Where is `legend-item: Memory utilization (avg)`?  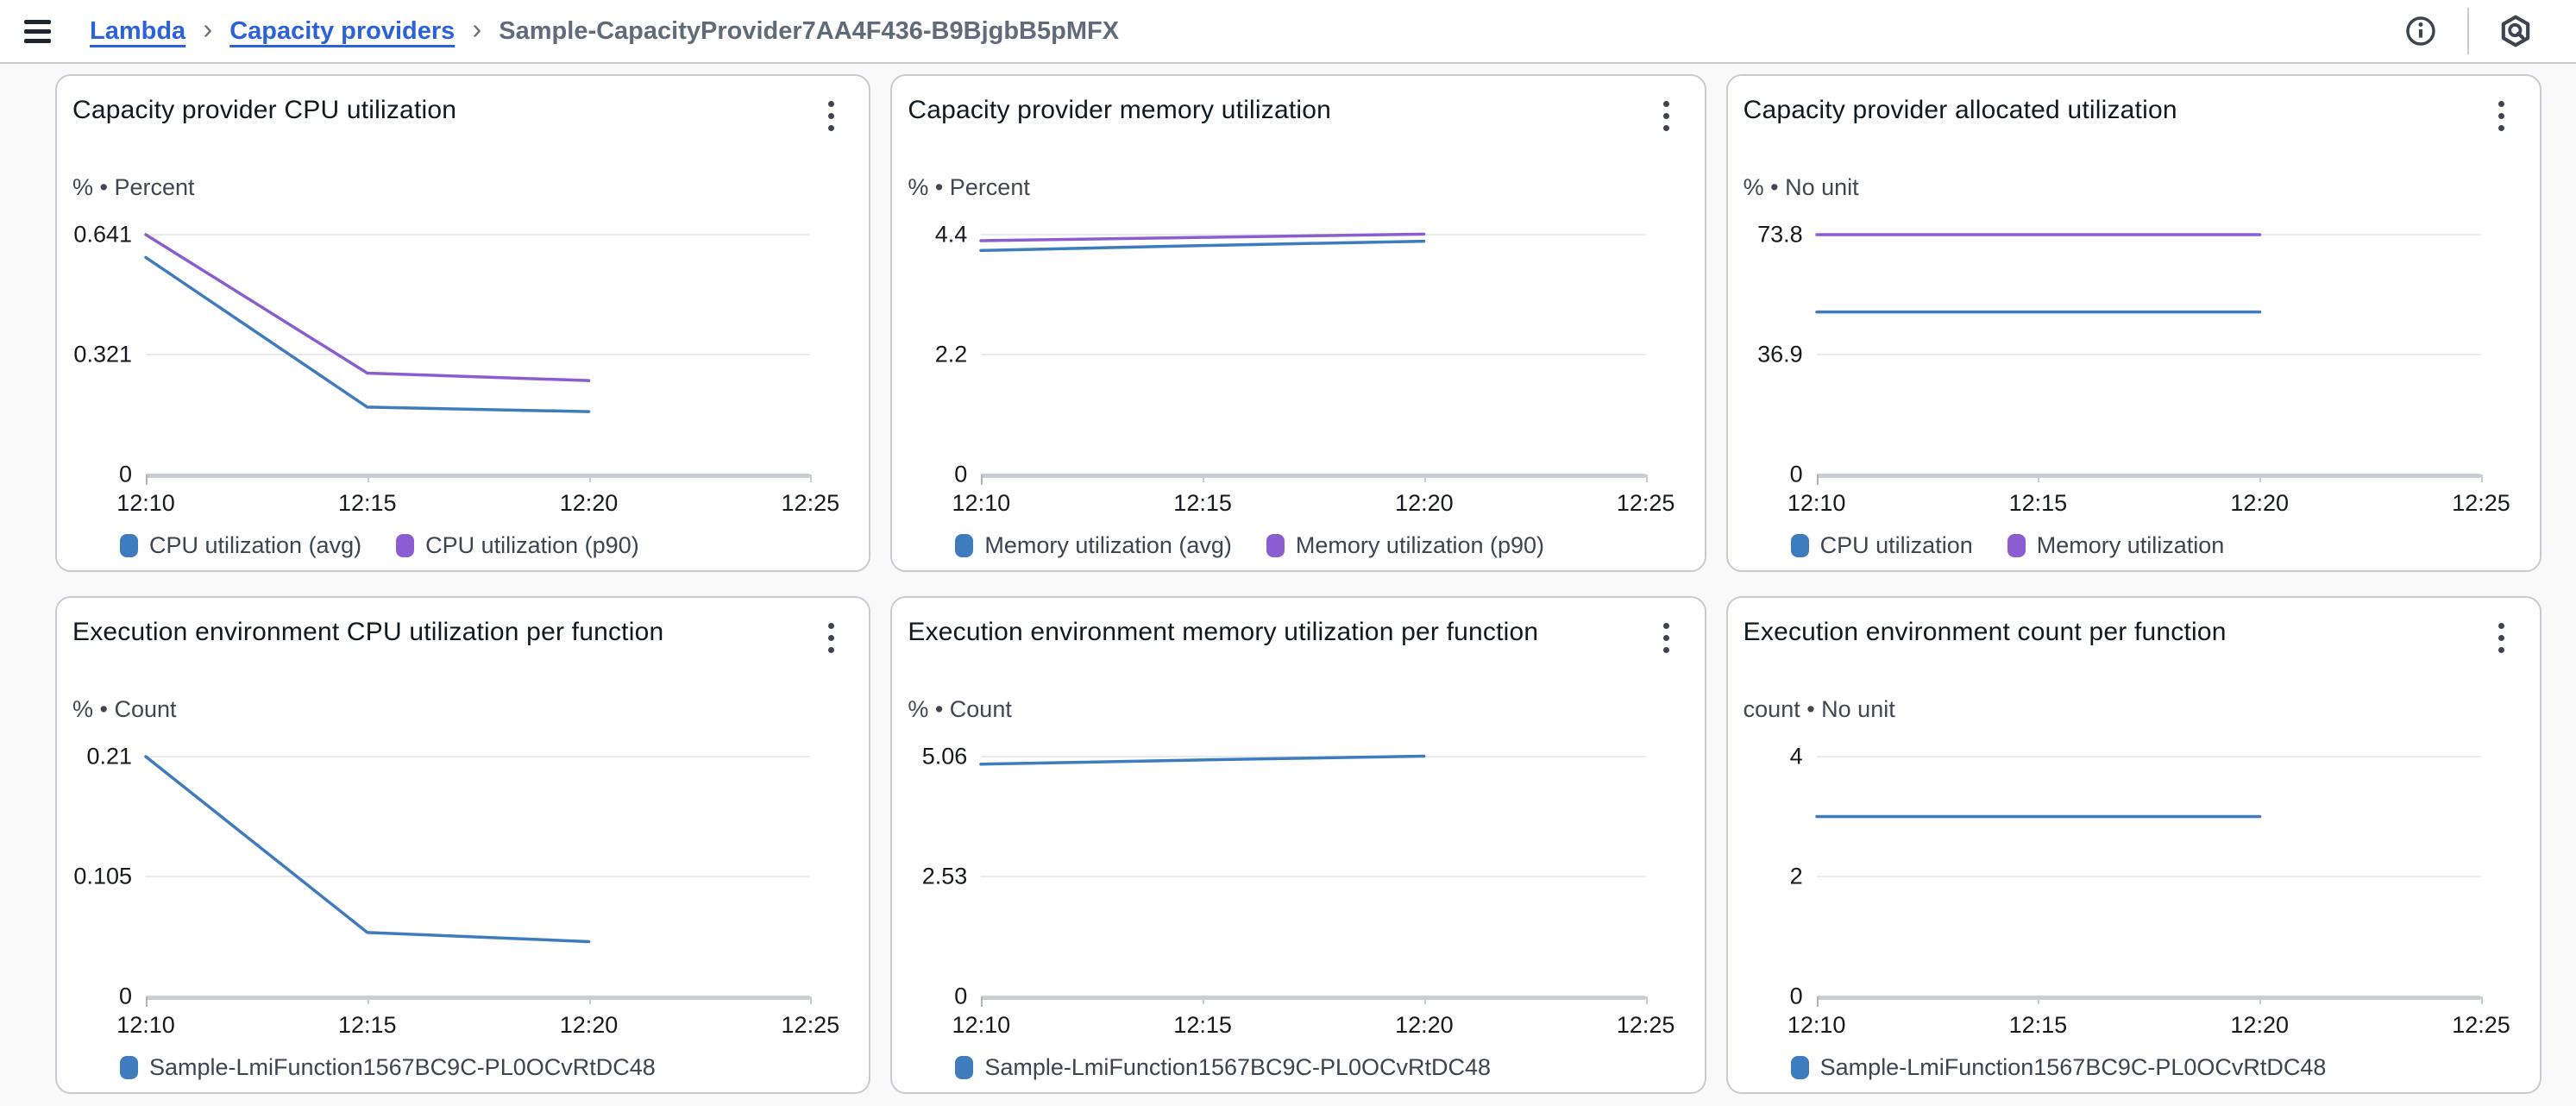 legend-item: Memory utilization (avg) is located at coordinates (1093, 545).